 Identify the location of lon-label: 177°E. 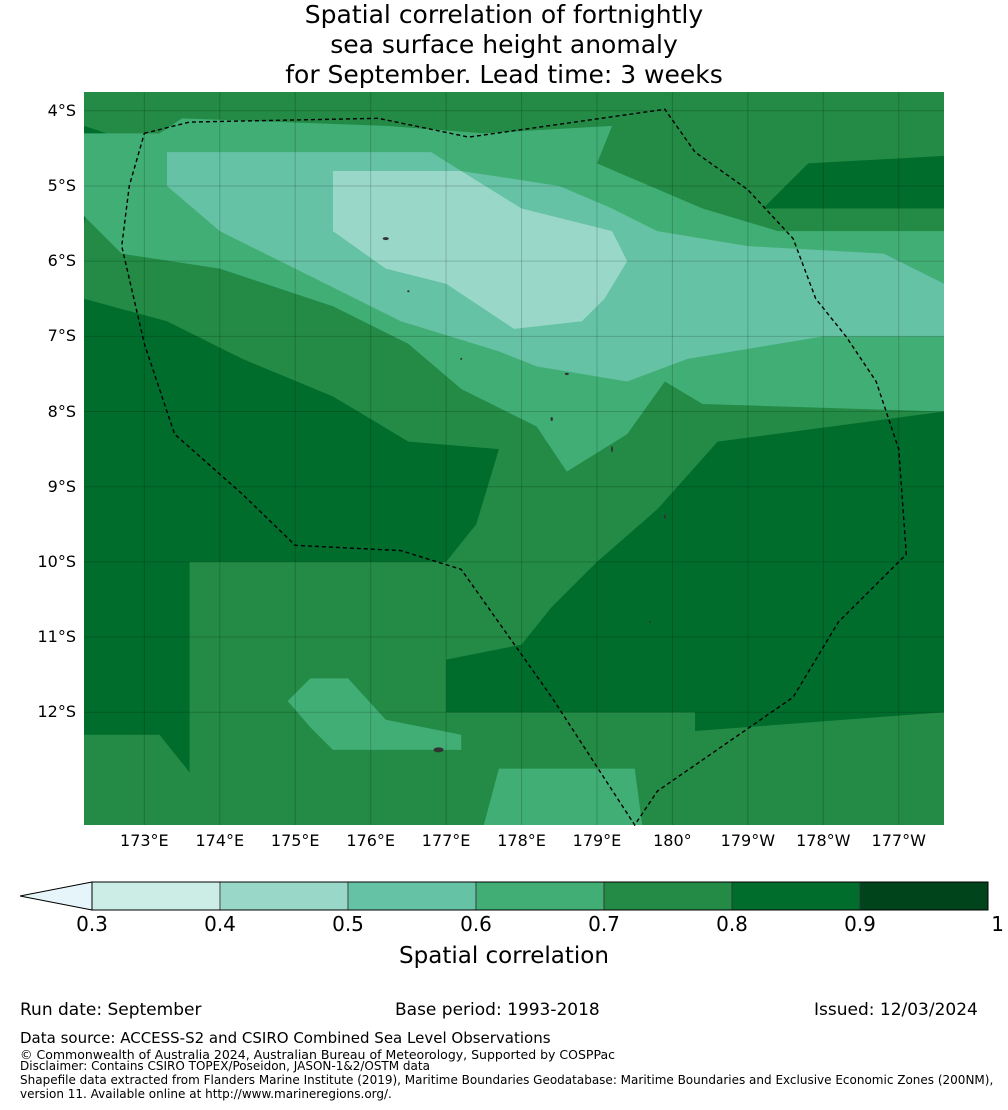
(446, 840).